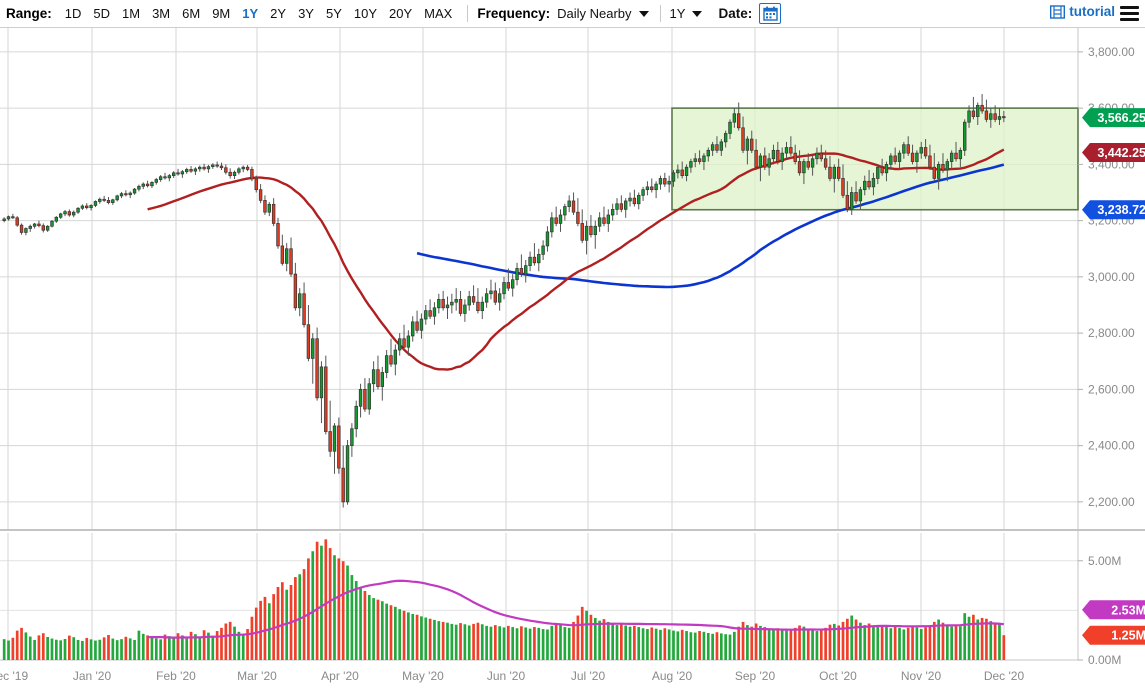 This screenshot has width=1145, height=688. What do you see at coordinates (191, 13) in the screenshot?
I see `range-option-6m: 6M` at bounding box center [191, 13].